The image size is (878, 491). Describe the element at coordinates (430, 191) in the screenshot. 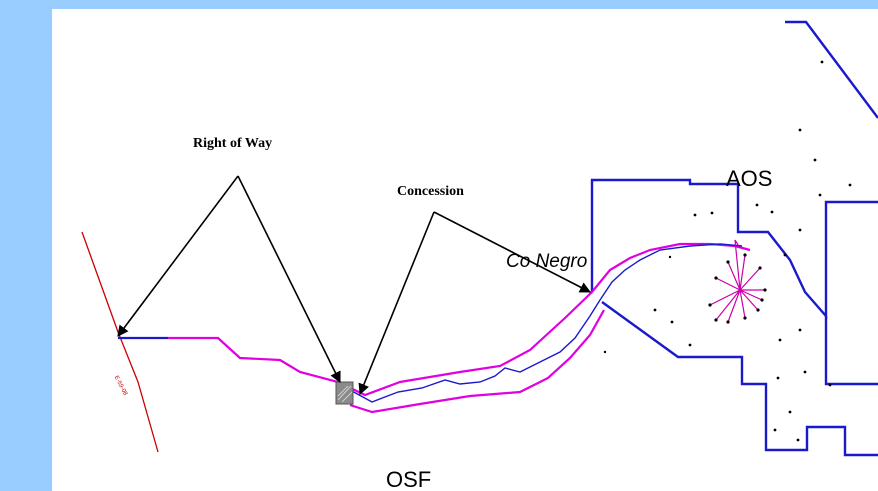

I see `label-concession: Concession` at that location.